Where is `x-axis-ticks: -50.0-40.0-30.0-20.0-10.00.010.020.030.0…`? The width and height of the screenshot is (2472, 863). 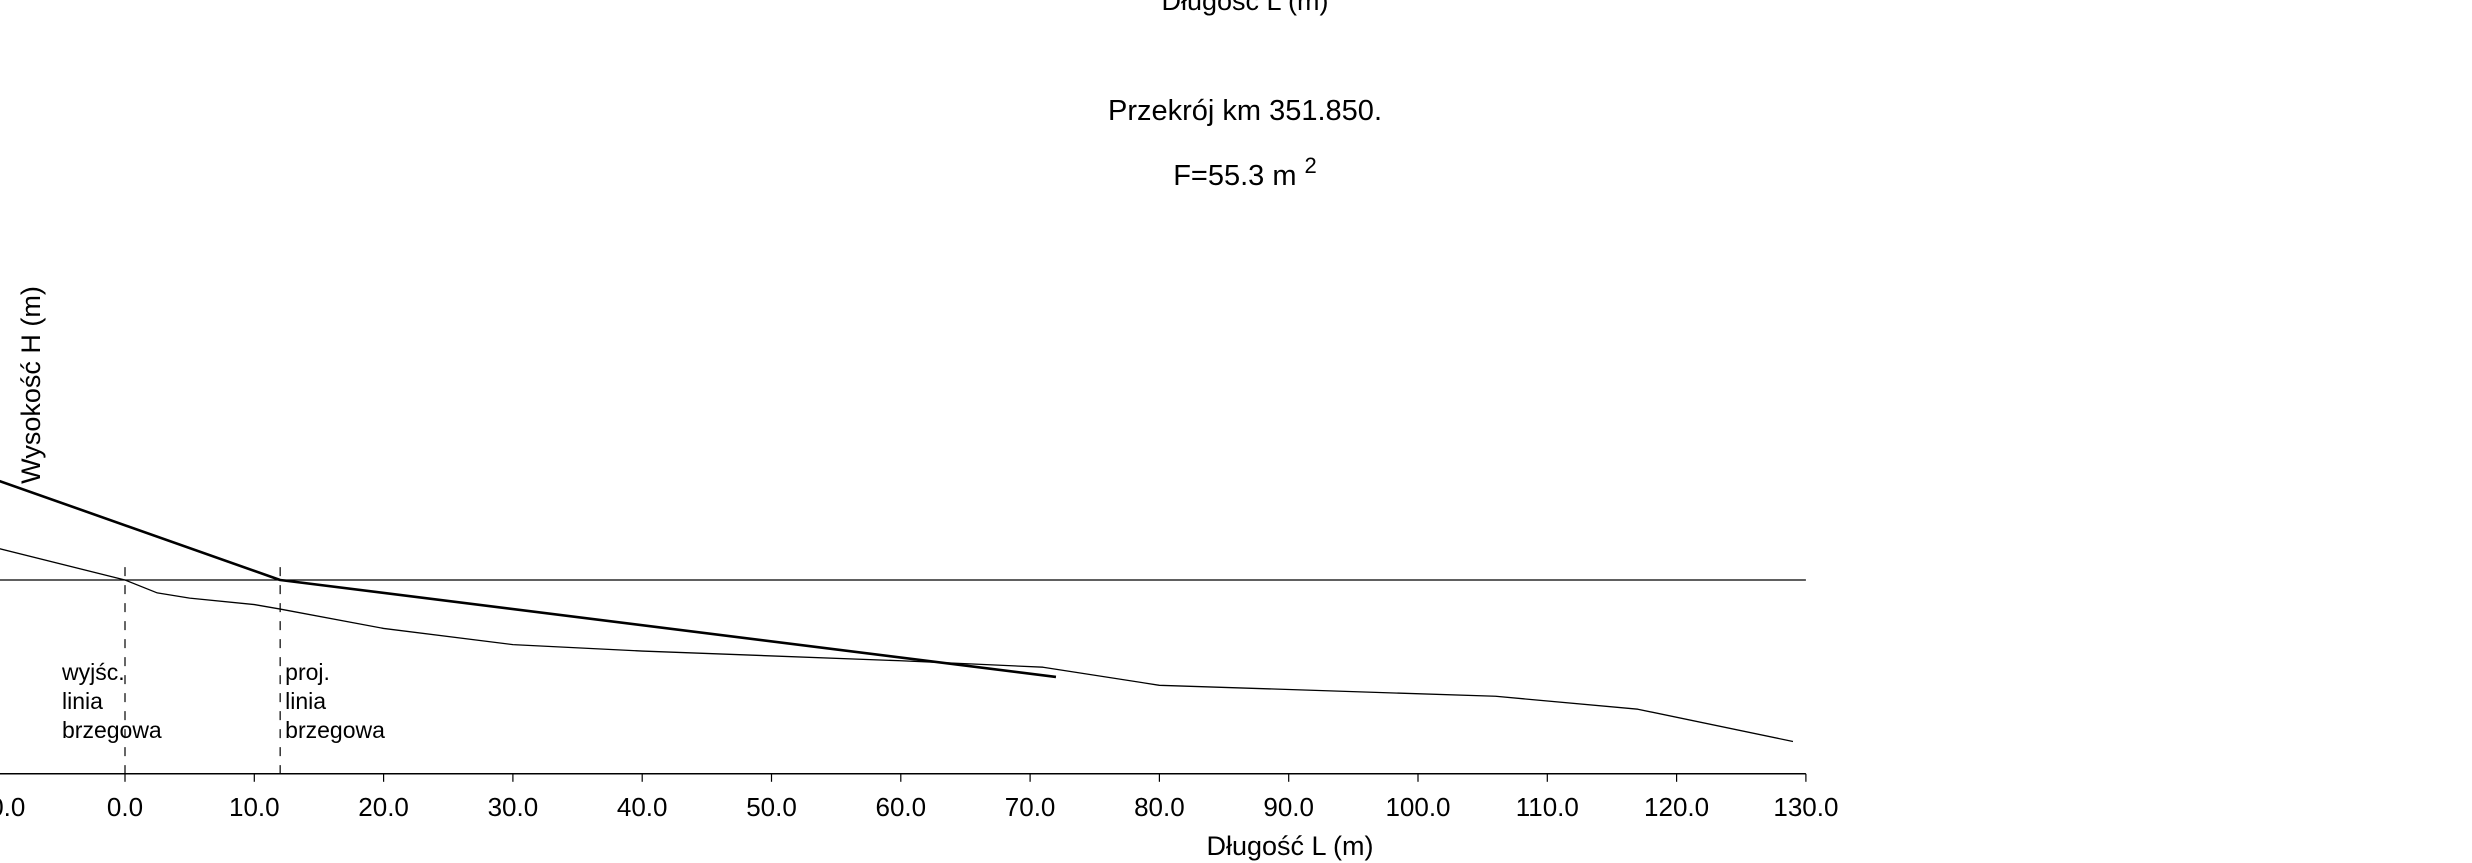
x-axis-ticks: -50.0-40.0-30.0-20.0-10.00.010.020.030.0… is located at coordinates (919, 797).